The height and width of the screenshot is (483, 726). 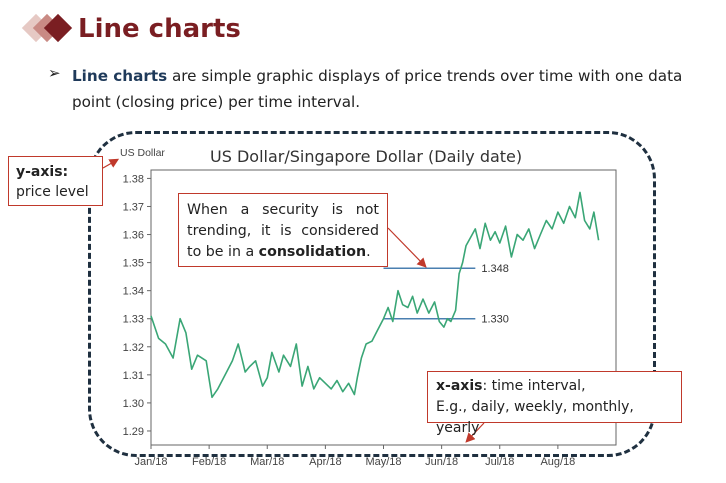 What do you see at coordinates (534, 386) in the screenshot?
I see `x-axis-callout-text: : time interval,` at bounding box center [534, 386].